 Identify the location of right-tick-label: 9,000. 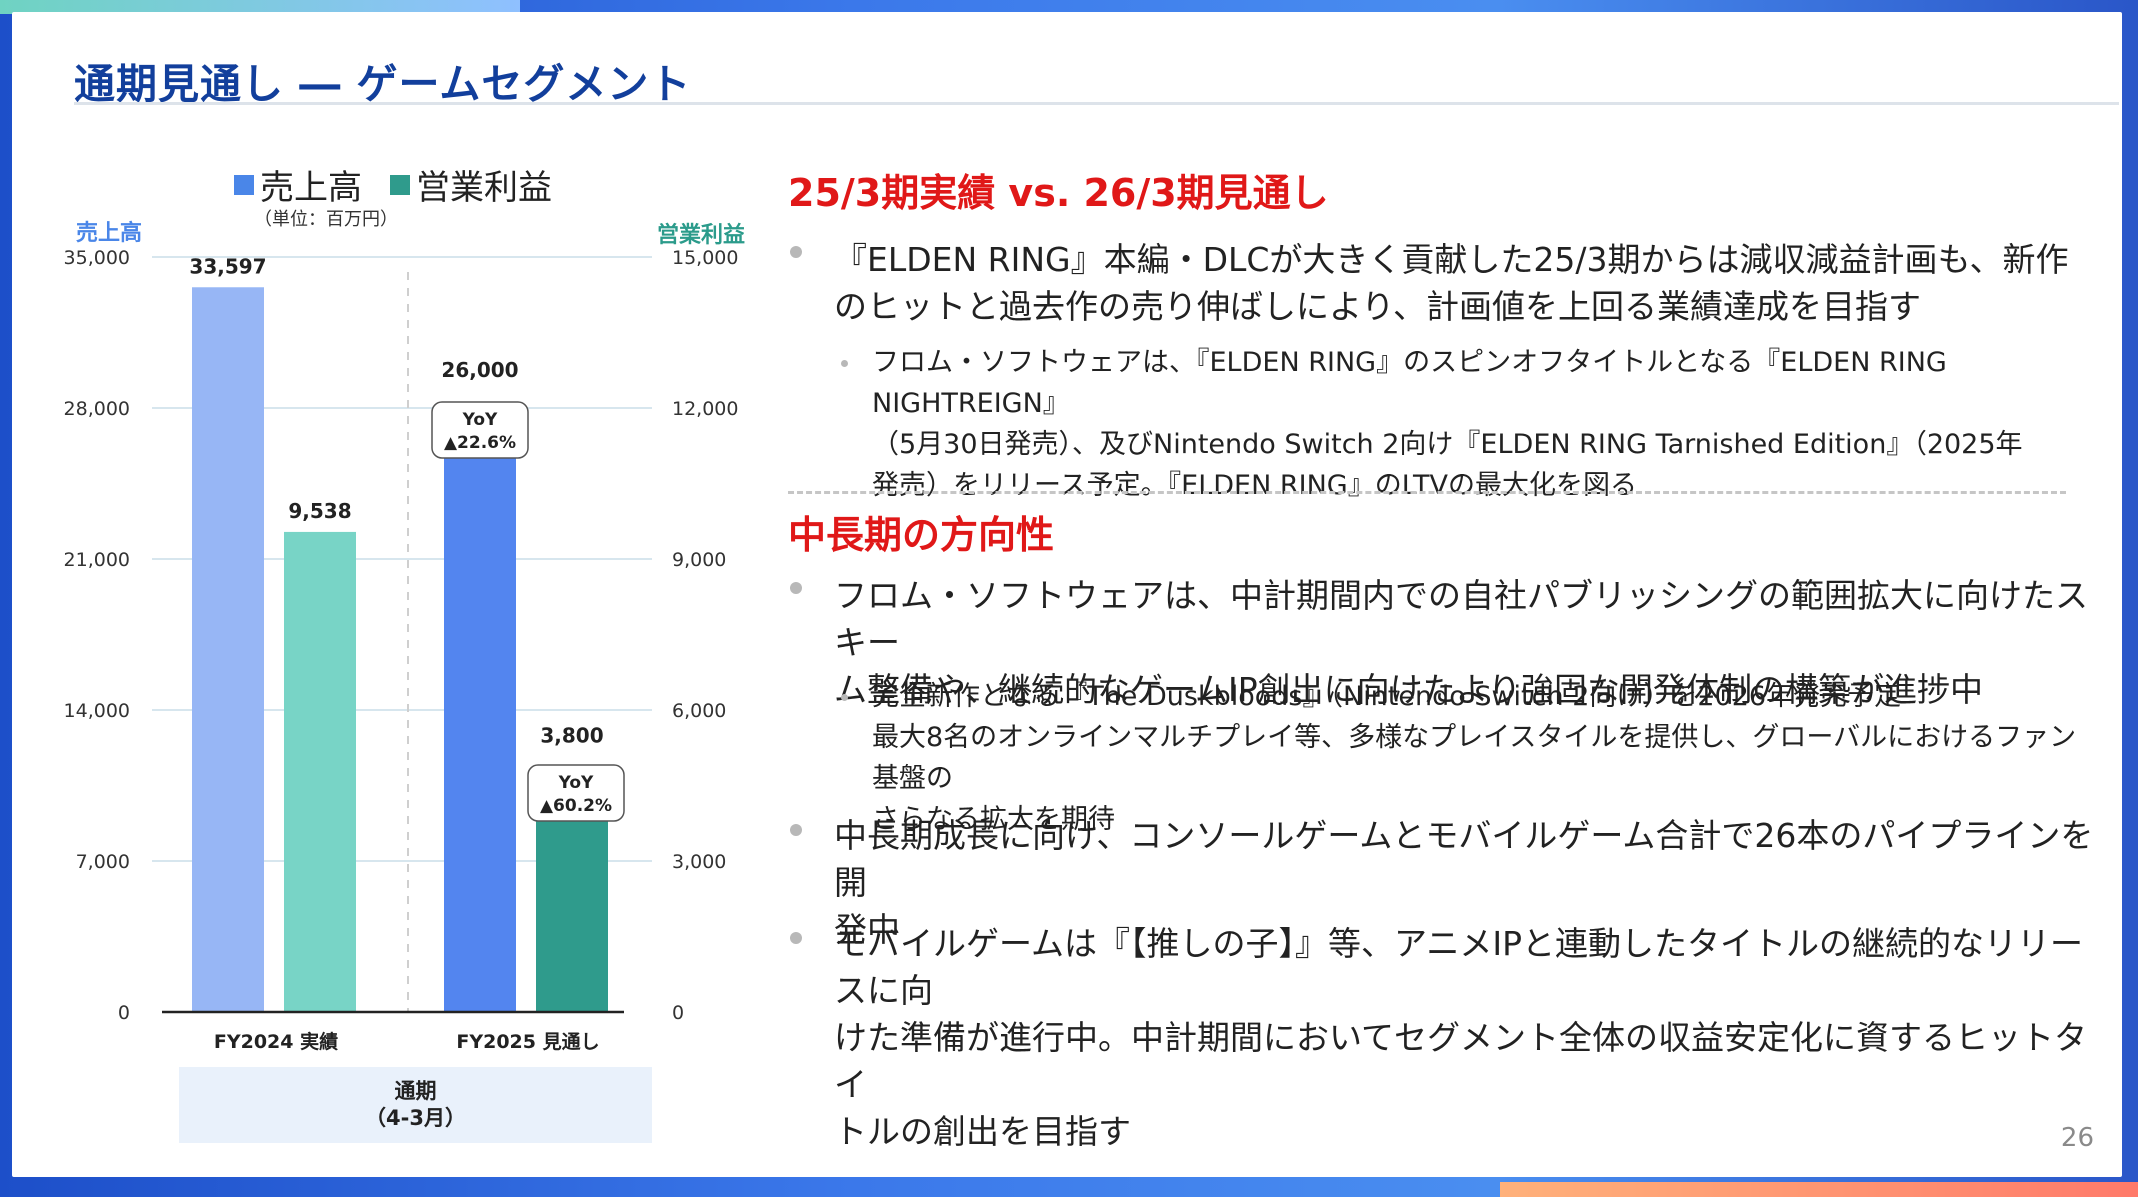
(699, 560).